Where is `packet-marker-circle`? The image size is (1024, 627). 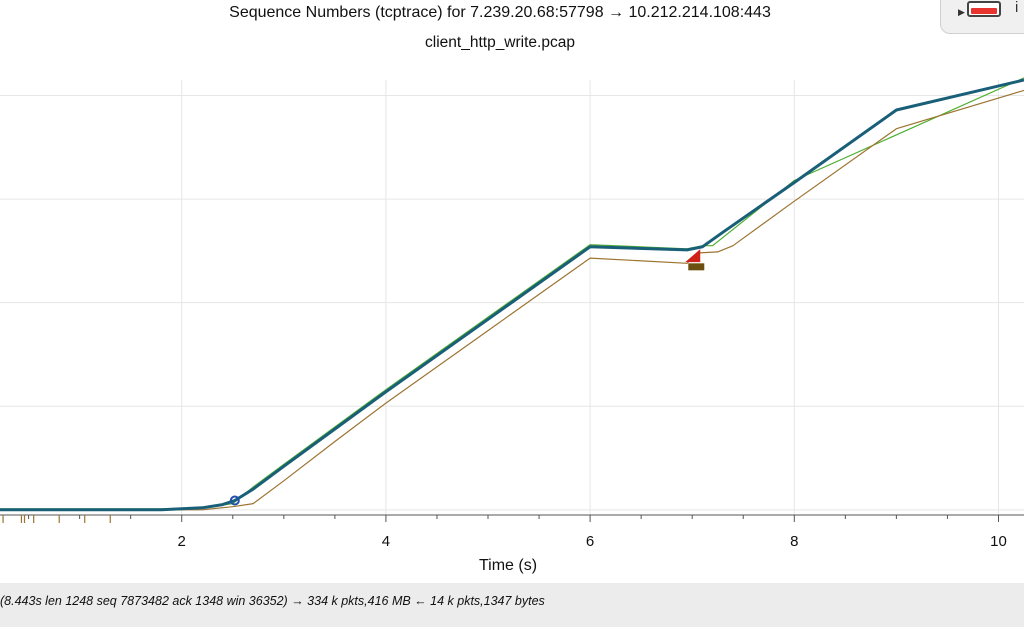
packet-marker-circle is located at coordinates (234, 500).